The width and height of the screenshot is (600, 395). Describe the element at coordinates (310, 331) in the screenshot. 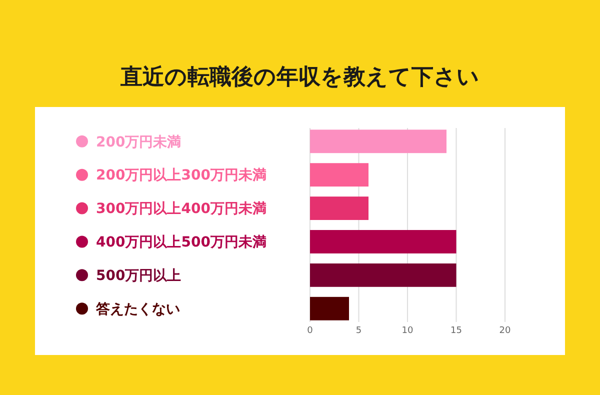

I see `x-tick-label: 0` at that location.